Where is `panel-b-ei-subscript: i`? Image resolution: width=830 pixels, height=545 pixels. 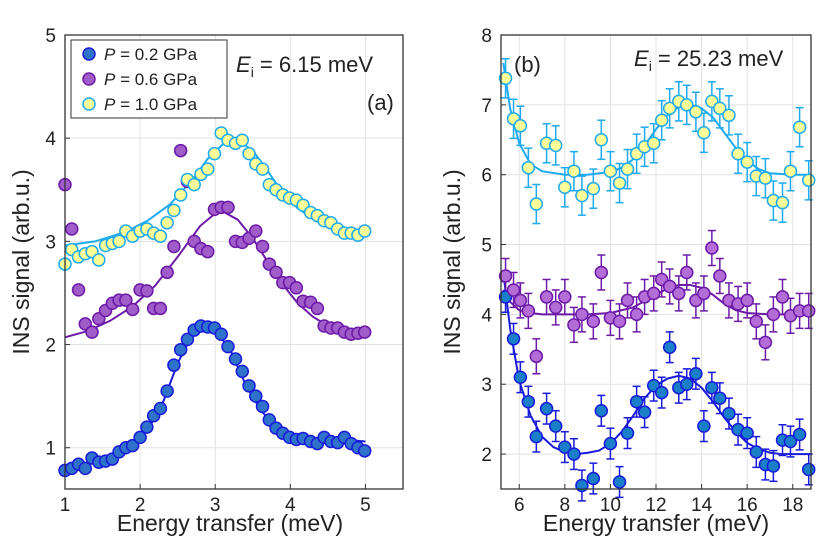
panel-b-ei-subscript: i is located at coordinates (650, 66).